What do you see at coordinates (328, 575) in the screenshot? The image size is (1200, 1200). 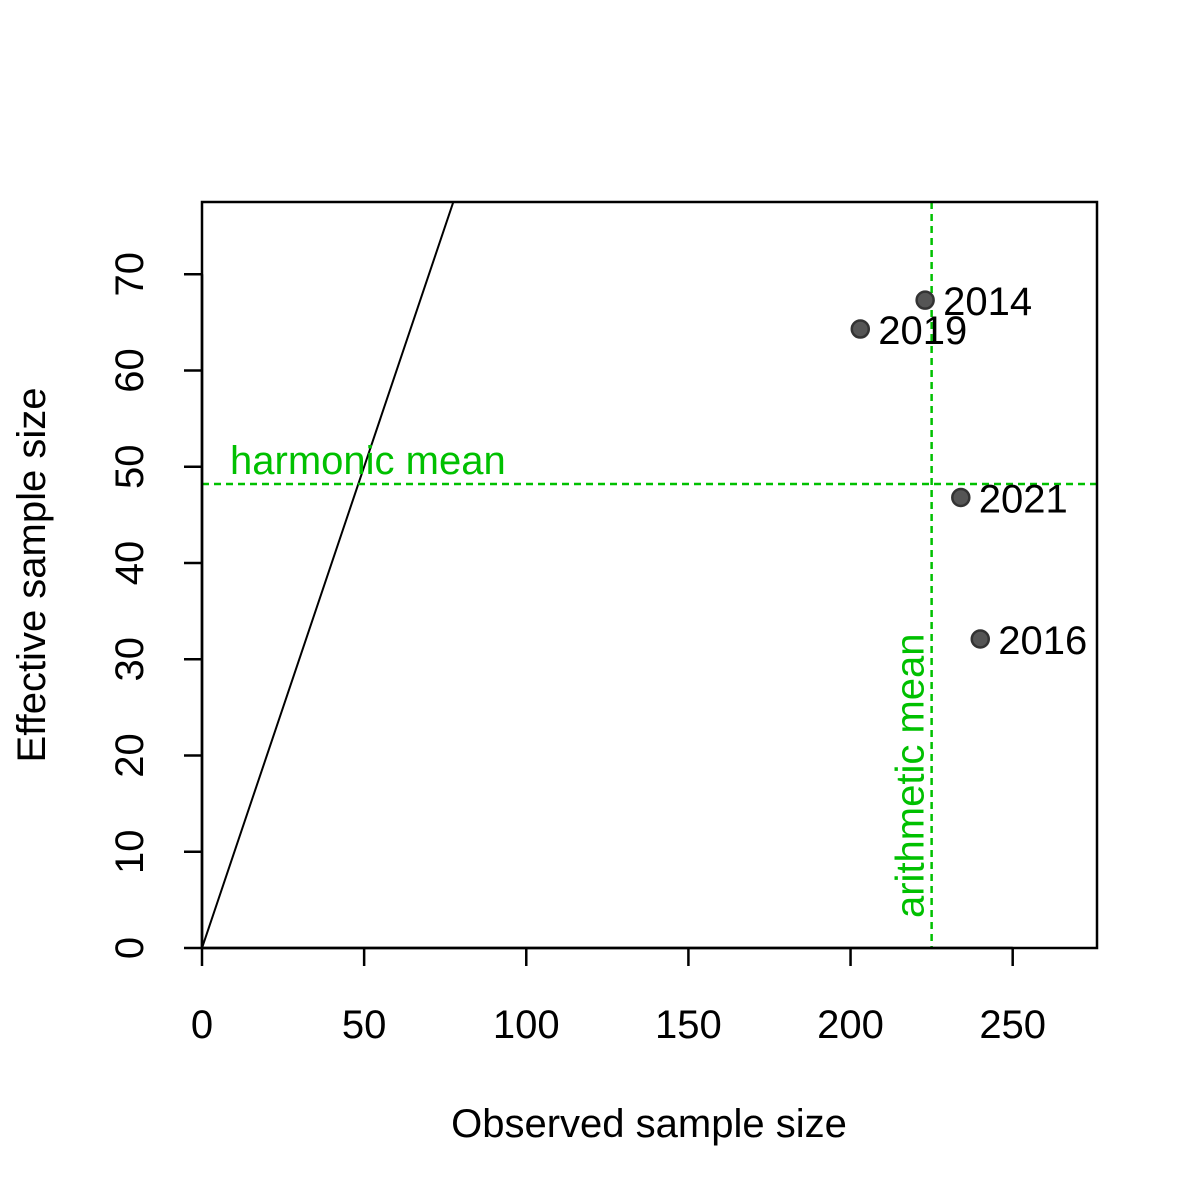 I see `identity-line` at bounding box center [328, 575].